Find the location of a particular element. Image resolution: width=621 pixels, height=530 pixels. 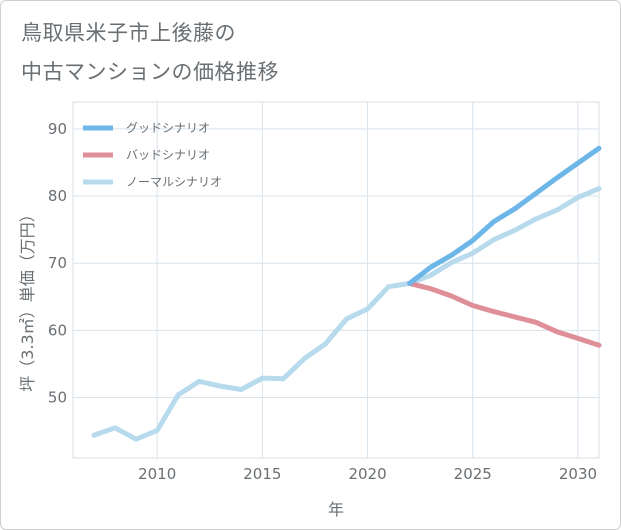

x-tick-label: 2020 is located at coordinates (367, 474).